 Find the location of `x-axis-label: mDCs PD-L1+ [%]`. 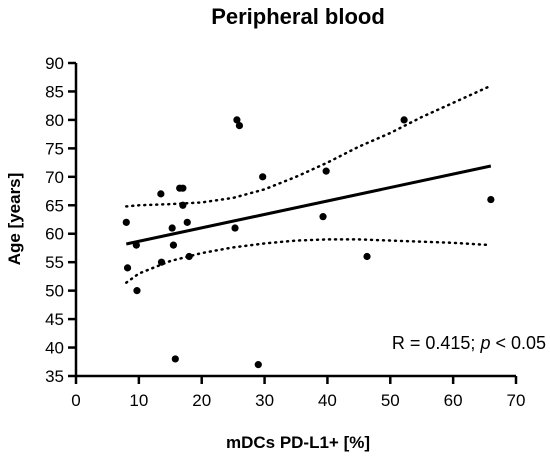

x-axis-label: mDCs PD-L1+ [%] is located at coordinates (298, 442).